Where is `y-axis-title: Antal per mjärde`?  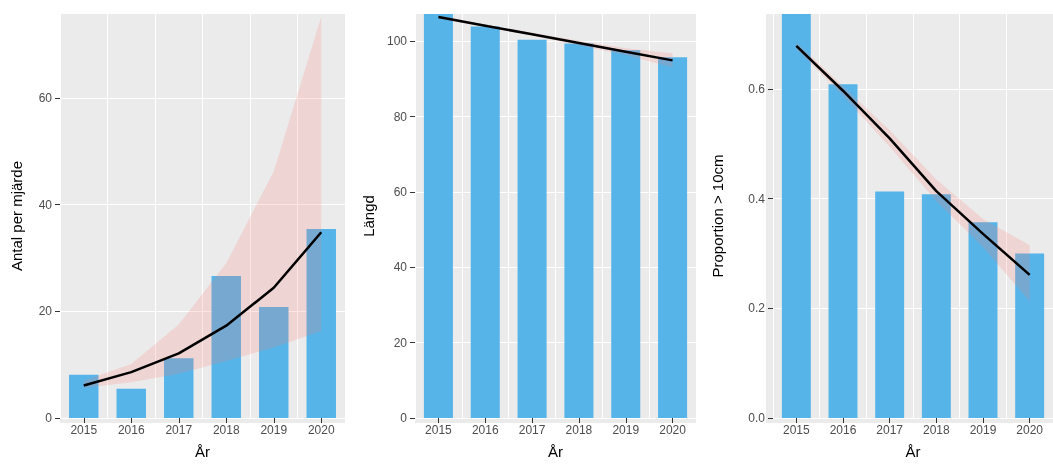 y-axis-title: Antal per mjärde is located at coordinates (16, 216).